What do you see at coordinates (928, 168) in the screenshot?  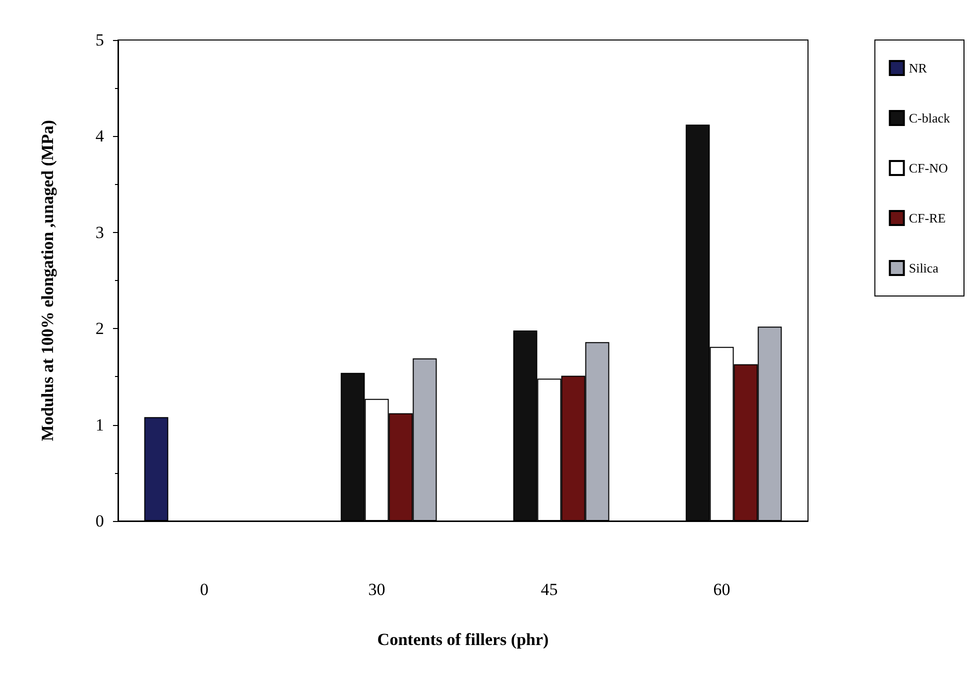 I see `legend-label: CF-NO` at bounding box center [928, 168].